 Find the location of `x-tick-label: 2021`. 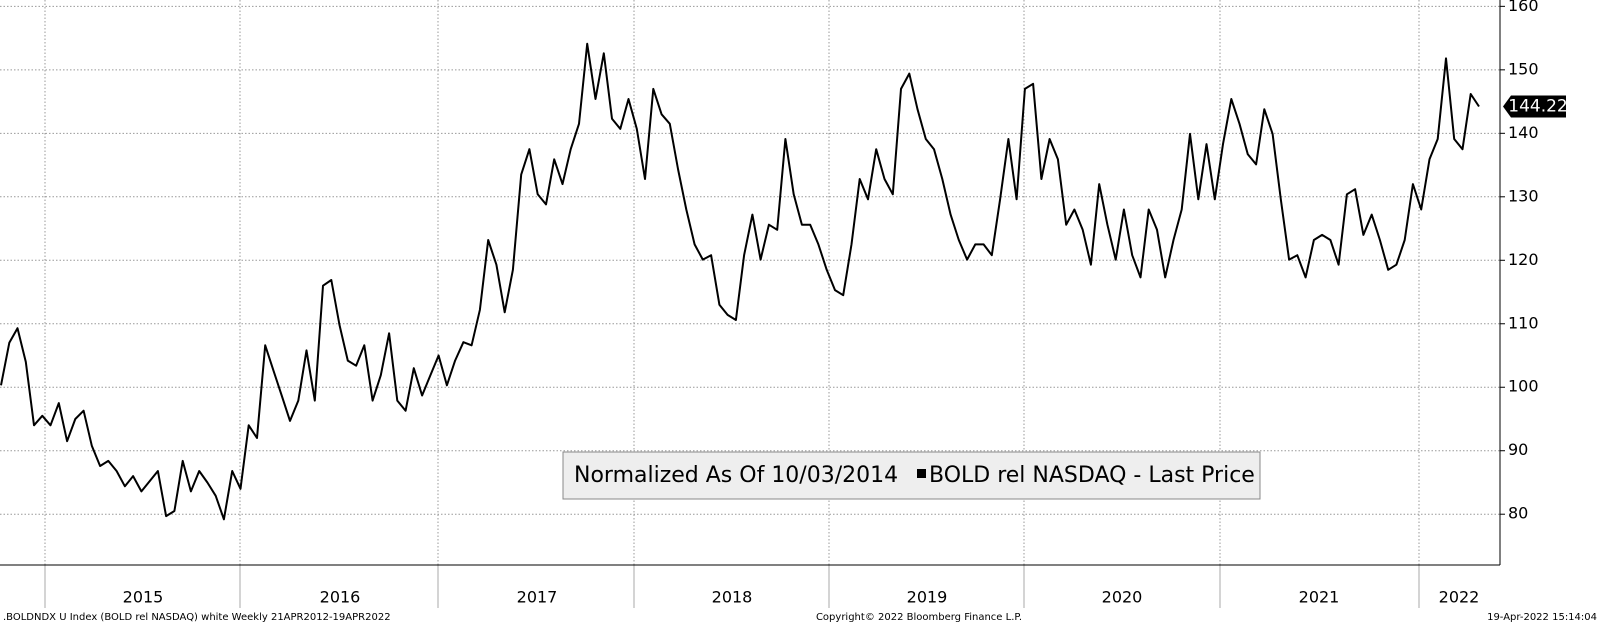

x-tick-label: 2021 is located at coordinates (1319, 597).